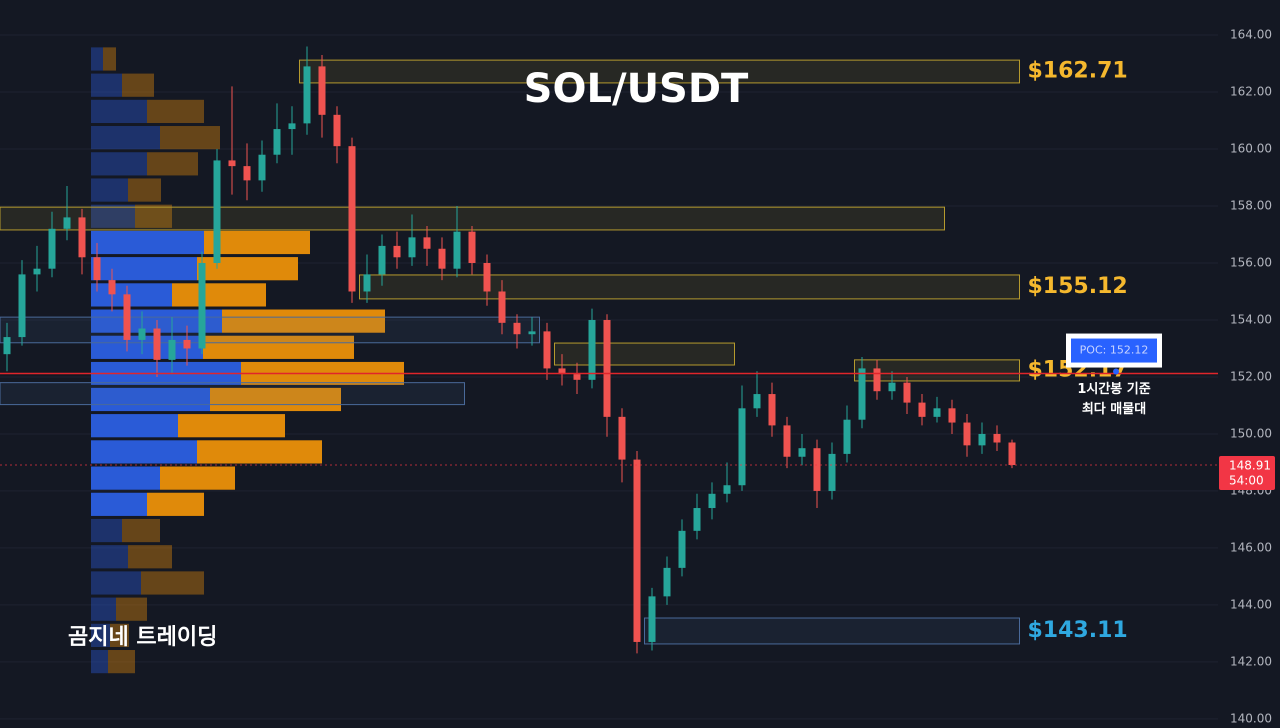  What do you see at coordinates (1078, 71) in the screenshot?
I see `zone-label: $162.71` at bounding box center [1078, 71].